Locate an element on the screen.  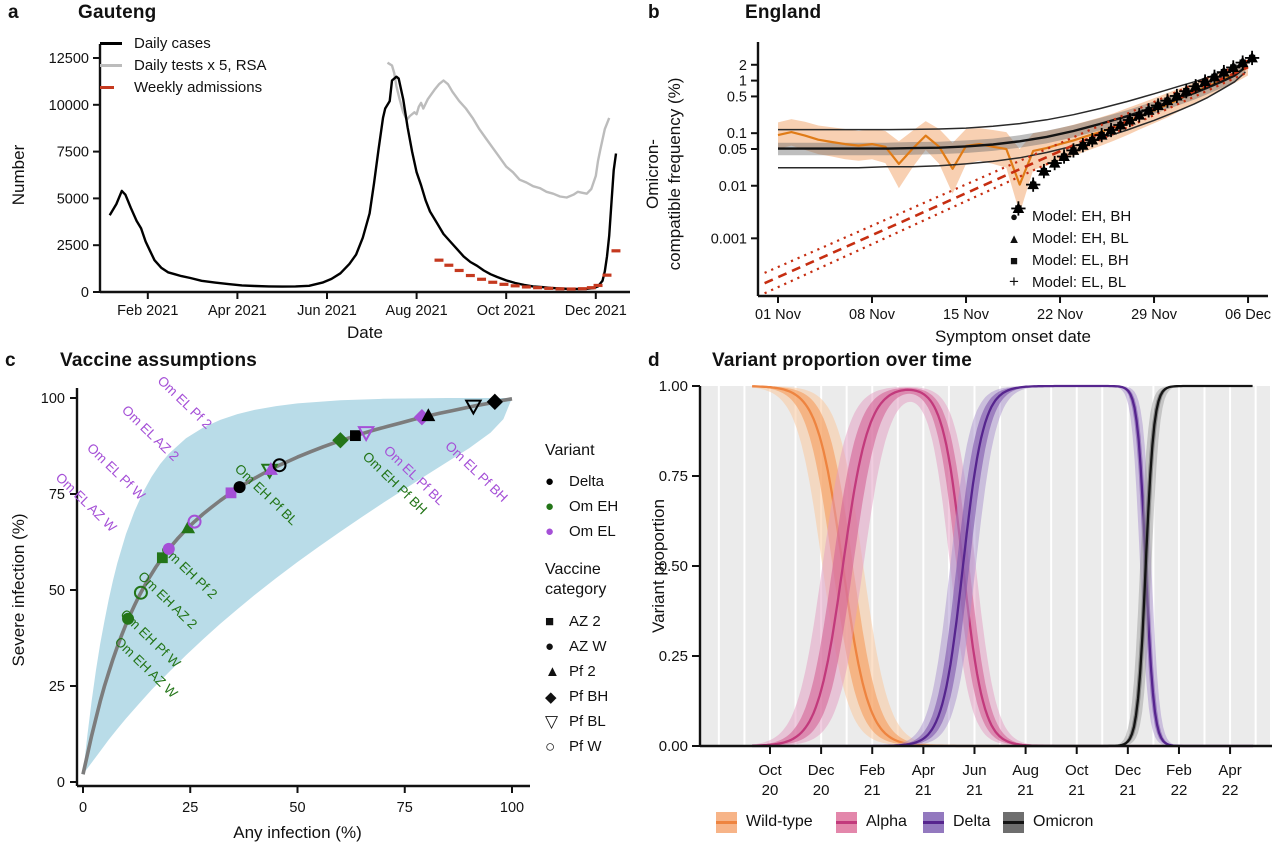
legend-label: Model: EH, BH is located at coordinates (1082, 216).